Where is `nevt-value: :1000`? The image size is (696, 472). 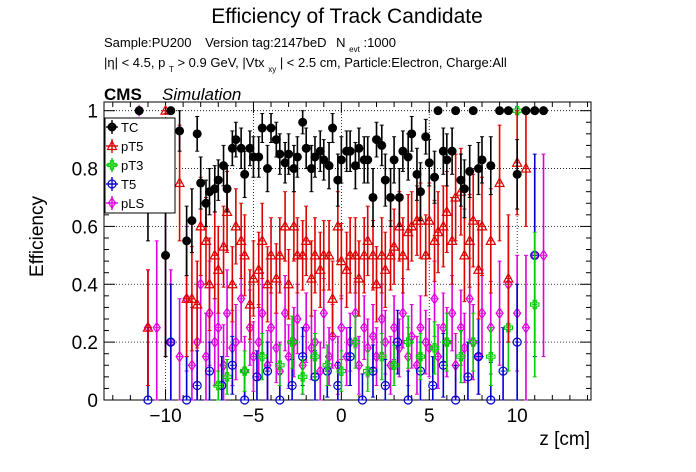
nevt-value: :1000 is located at coordinates (379, 42).